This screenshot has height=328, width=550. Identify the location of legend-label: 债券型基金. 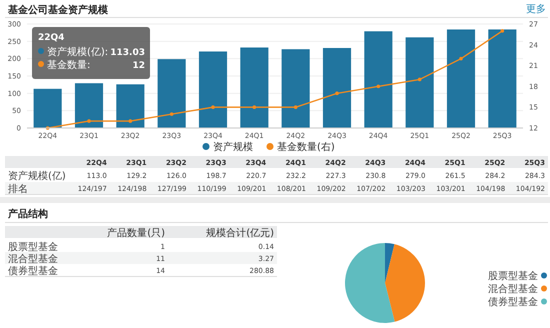
(513, 302).